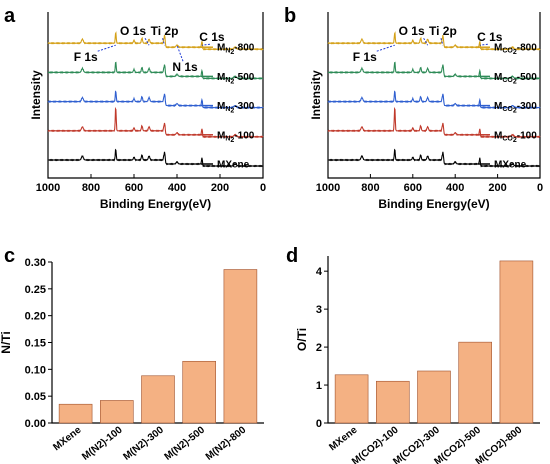 The height and width of the screenshot is (464, 550). I want to click on legend-label: MN2-500, so click(236, 79).